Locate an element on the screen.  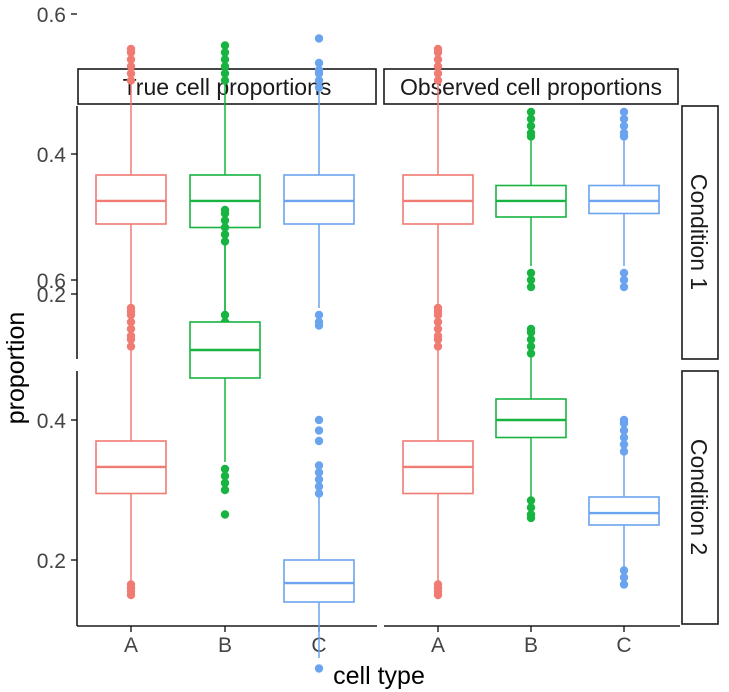
row-strip-condition-1-label: Condition 1 is located at coordinates (699, 232).